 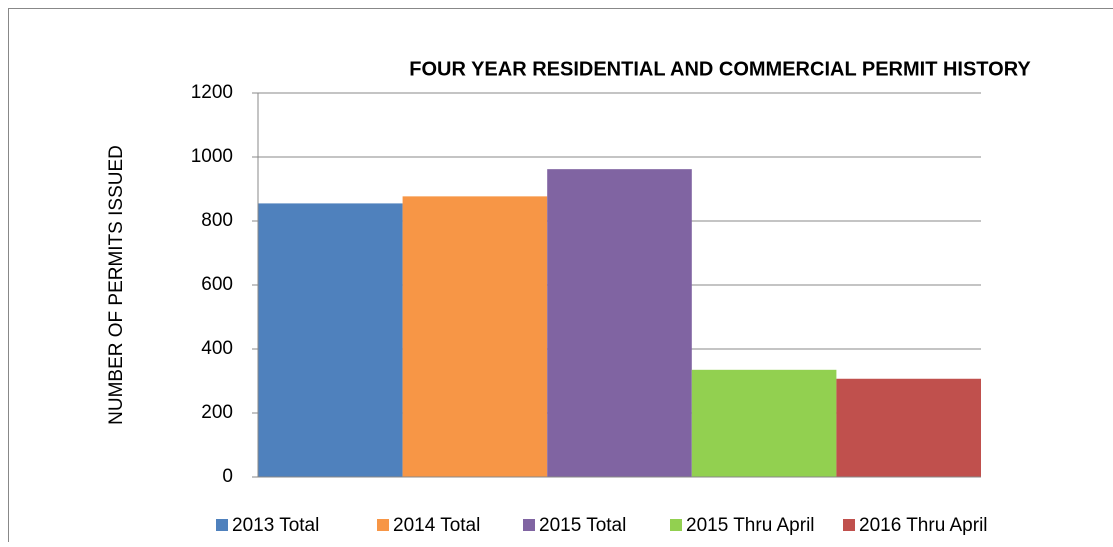 I want to click on y-axis-label: NUMBER OF PERMITS ISSUED, so click(x=116, y=285).